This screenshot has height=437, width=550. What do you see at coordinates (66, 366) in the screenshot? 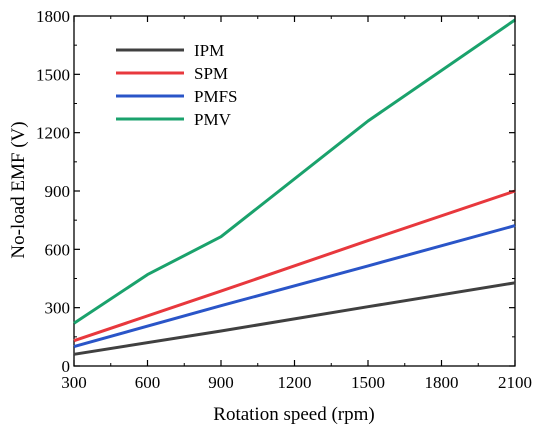
I see `y-tick-label: 0` at bounding box center [66, 366].